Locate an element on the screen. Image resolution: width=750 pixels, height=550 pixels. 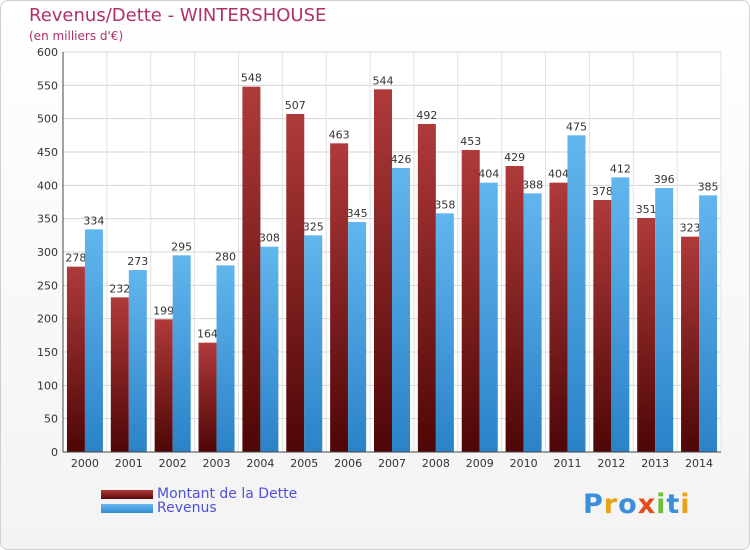
x-tick-label: 2008 is located at coordinates (436, 463).